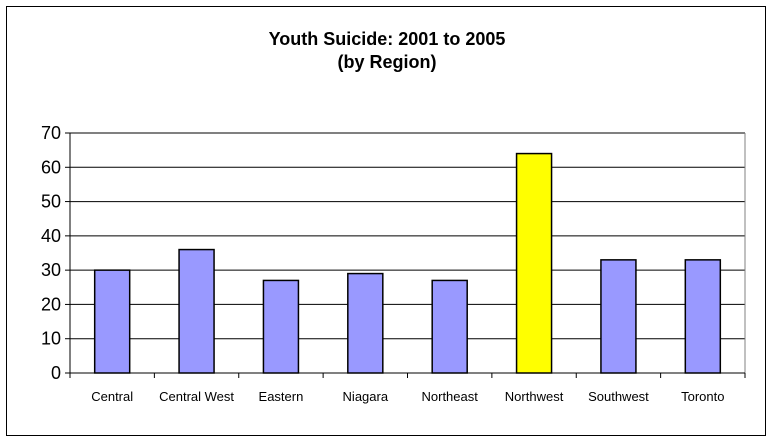 This screenshot has width=774, height=436. I want to click on y-tick-label: 70, so click(51, 133).